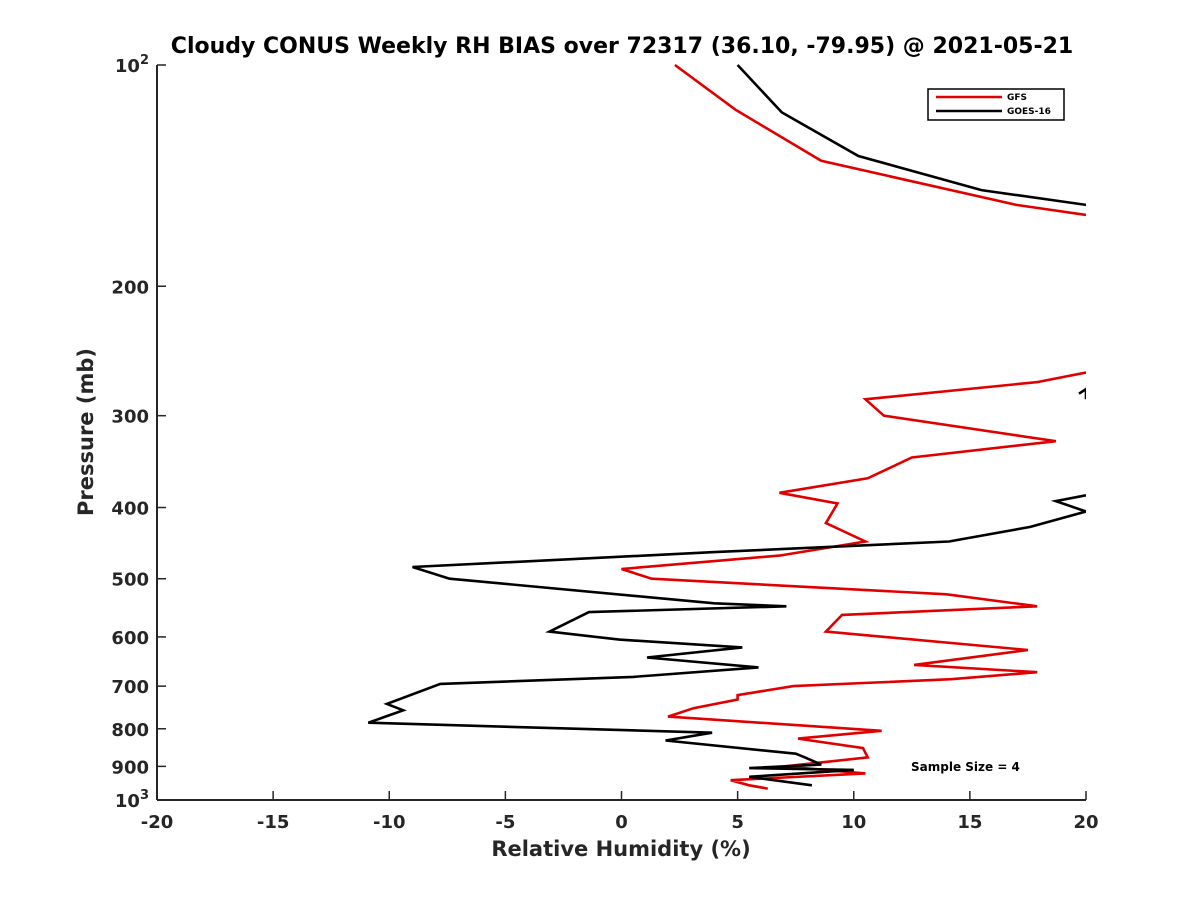  I want to click on y-tick-label: 700, so click(130, 687).